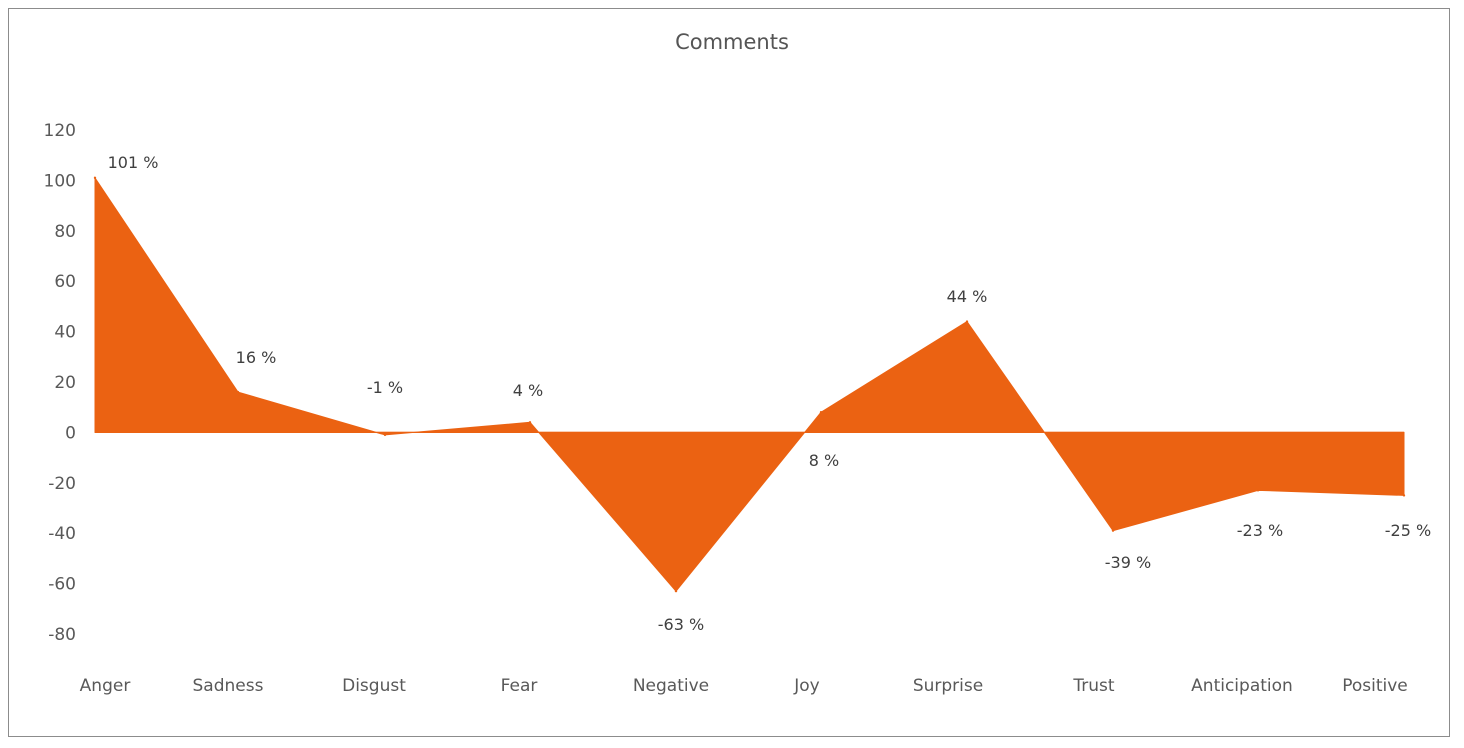 Image resolution: width=1464 pixels, height=748 pixels. Describe the element at coordinates (1242, 686) in the screenshot. I see `x-category-label: Anticipation` at that location.